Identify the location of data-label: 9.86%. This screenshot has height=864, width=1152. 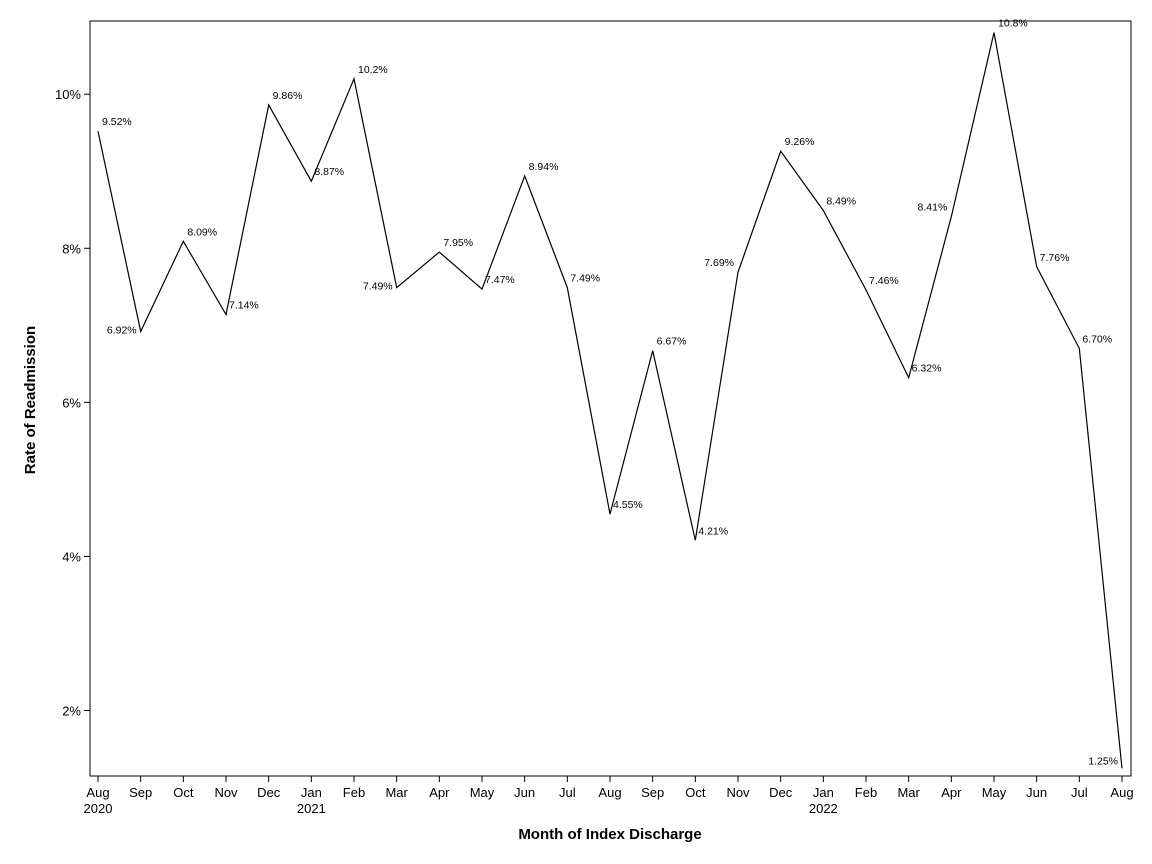
(288, 96).